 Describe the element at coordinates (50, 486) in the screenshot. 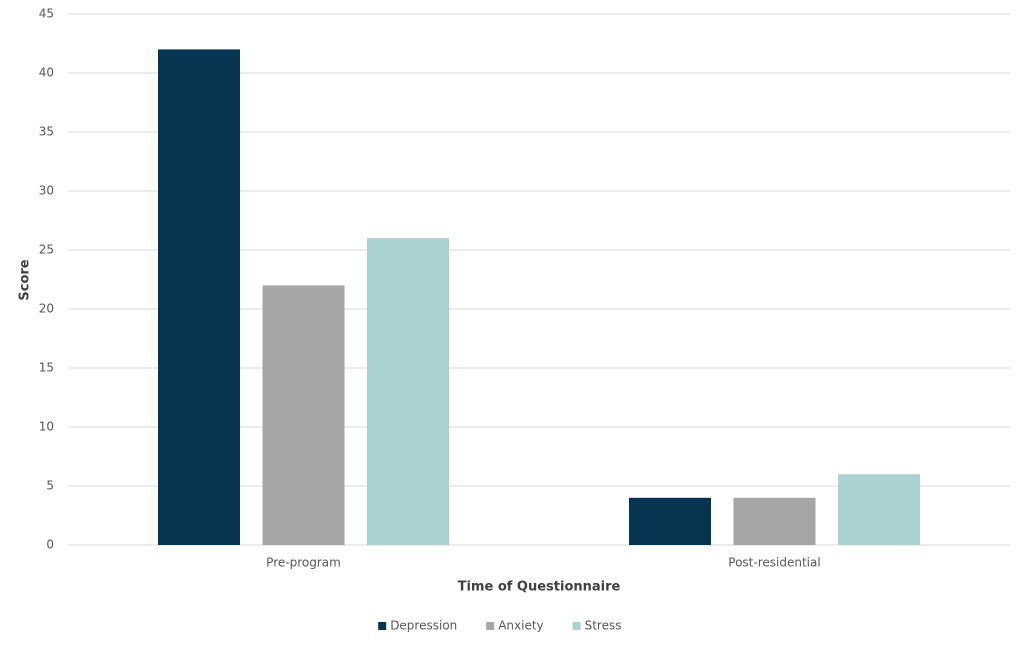

I see `y-tick-label: 5` at that location.